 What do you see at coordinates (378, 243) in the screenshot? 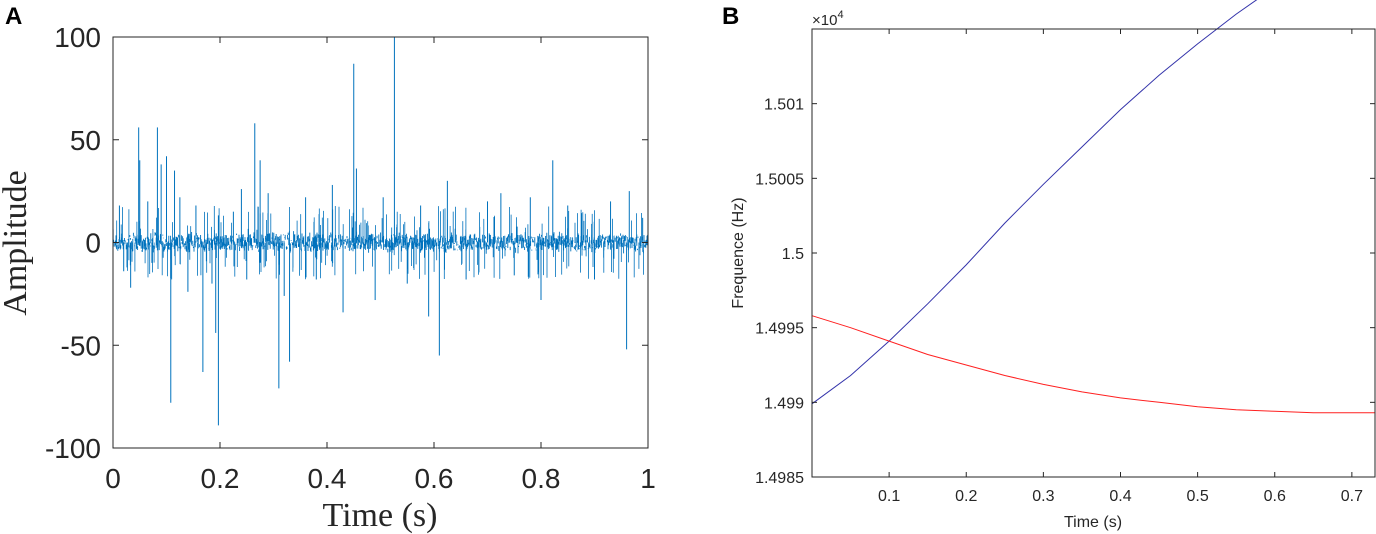
I see `chart-a-minor-spikes` at bounding box center [378, 243].